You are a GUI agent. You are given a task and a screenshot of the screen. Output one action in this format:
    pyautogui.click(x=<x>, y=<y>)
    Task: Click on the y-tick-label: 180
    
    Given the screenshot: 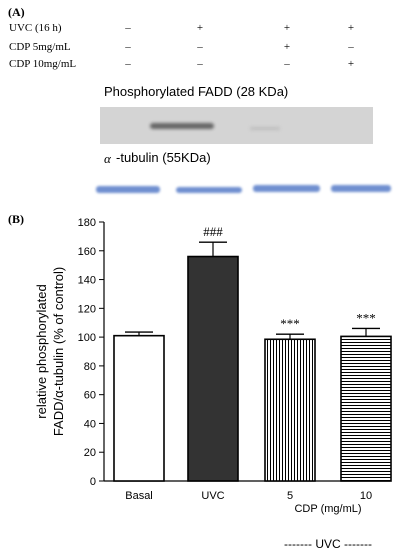 What is the action you would take?
    pyautogui.click(x=87, y=223)
    